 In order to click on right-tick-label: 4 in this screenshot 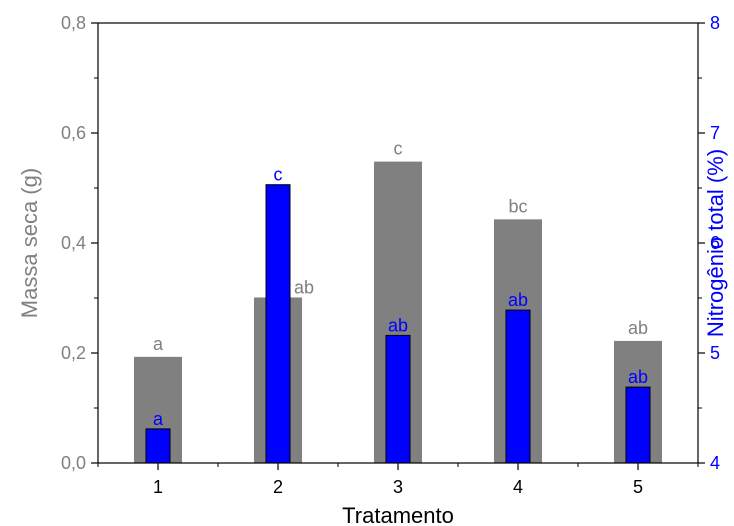, I will do `click(715, 463)`.